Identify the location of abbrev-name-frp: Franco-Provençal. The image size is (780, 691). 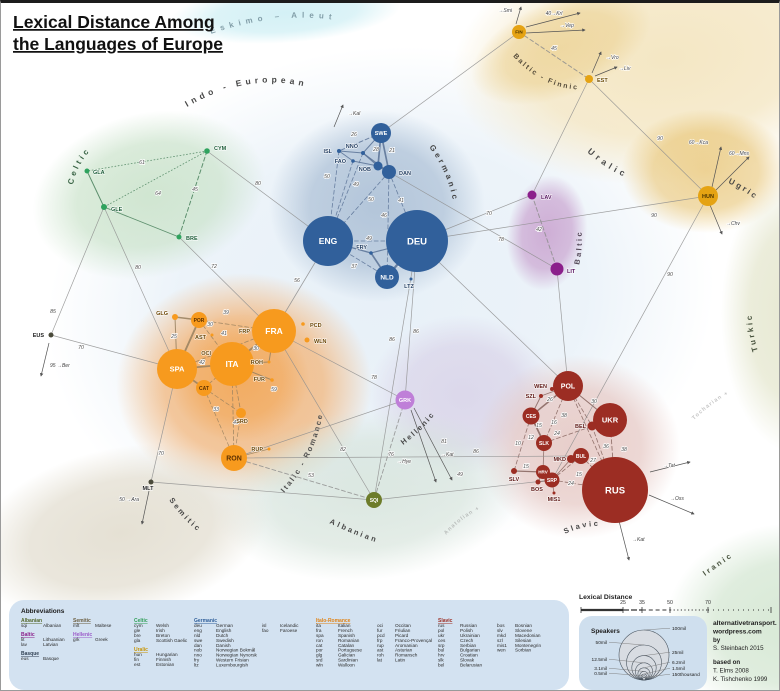
(413, 640).